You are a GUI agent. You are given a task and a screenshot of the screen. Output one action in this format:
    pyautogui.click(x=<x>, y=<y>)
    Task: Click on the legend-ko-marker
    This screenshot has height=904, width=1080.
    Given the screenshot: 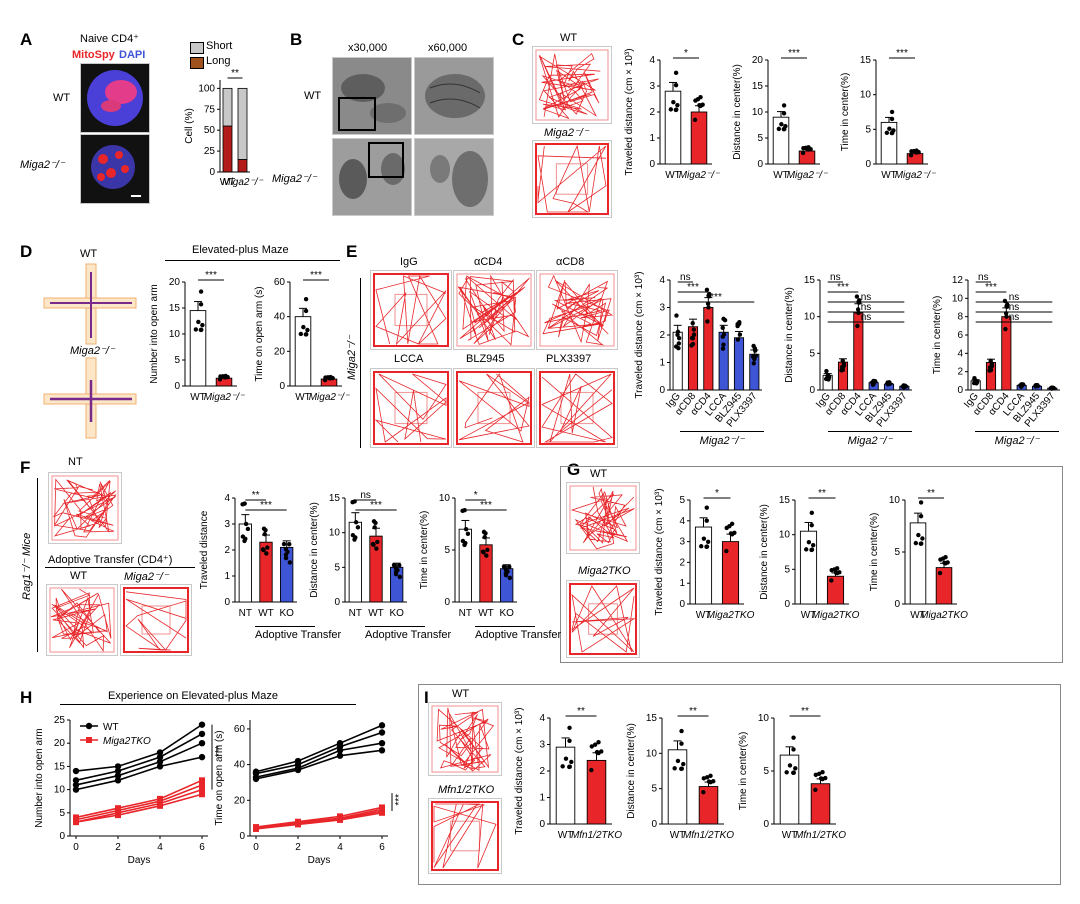 What is the action you would take?
    pyautogui.click(x=89, y=740)
    